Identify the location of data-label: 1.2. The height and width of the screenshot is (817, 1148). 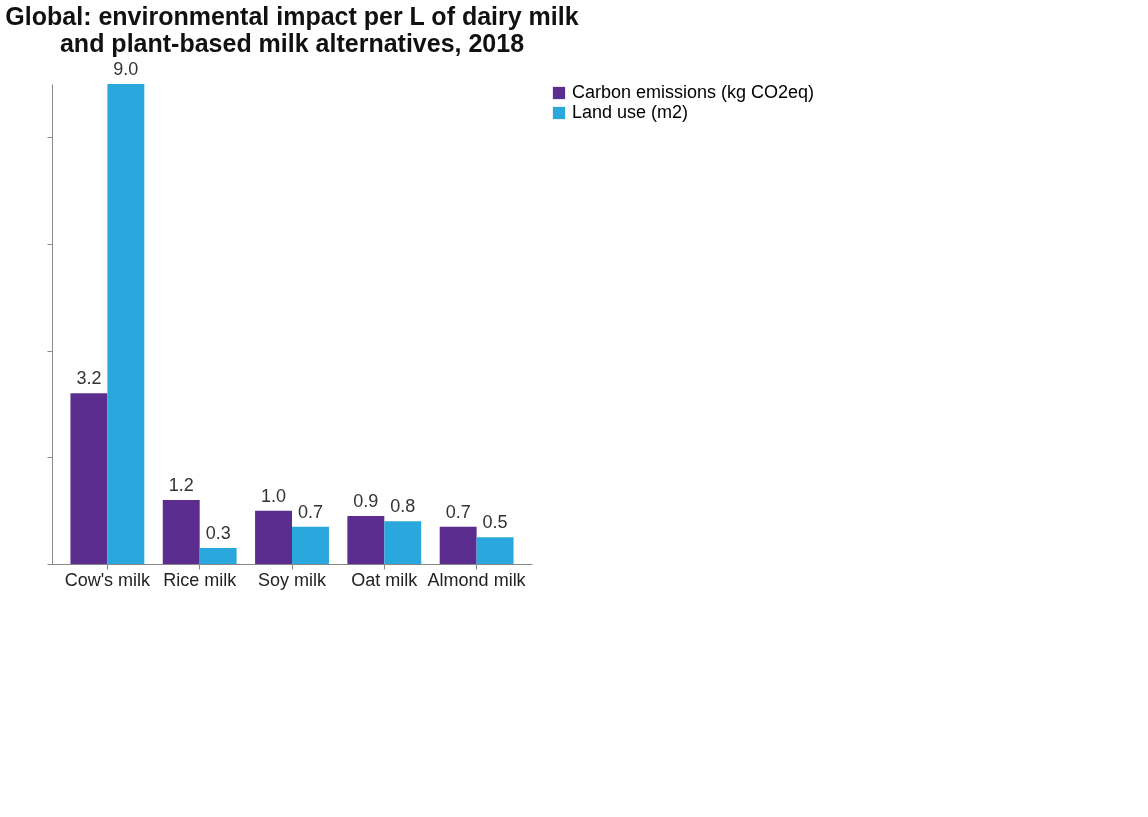
(181, 485).